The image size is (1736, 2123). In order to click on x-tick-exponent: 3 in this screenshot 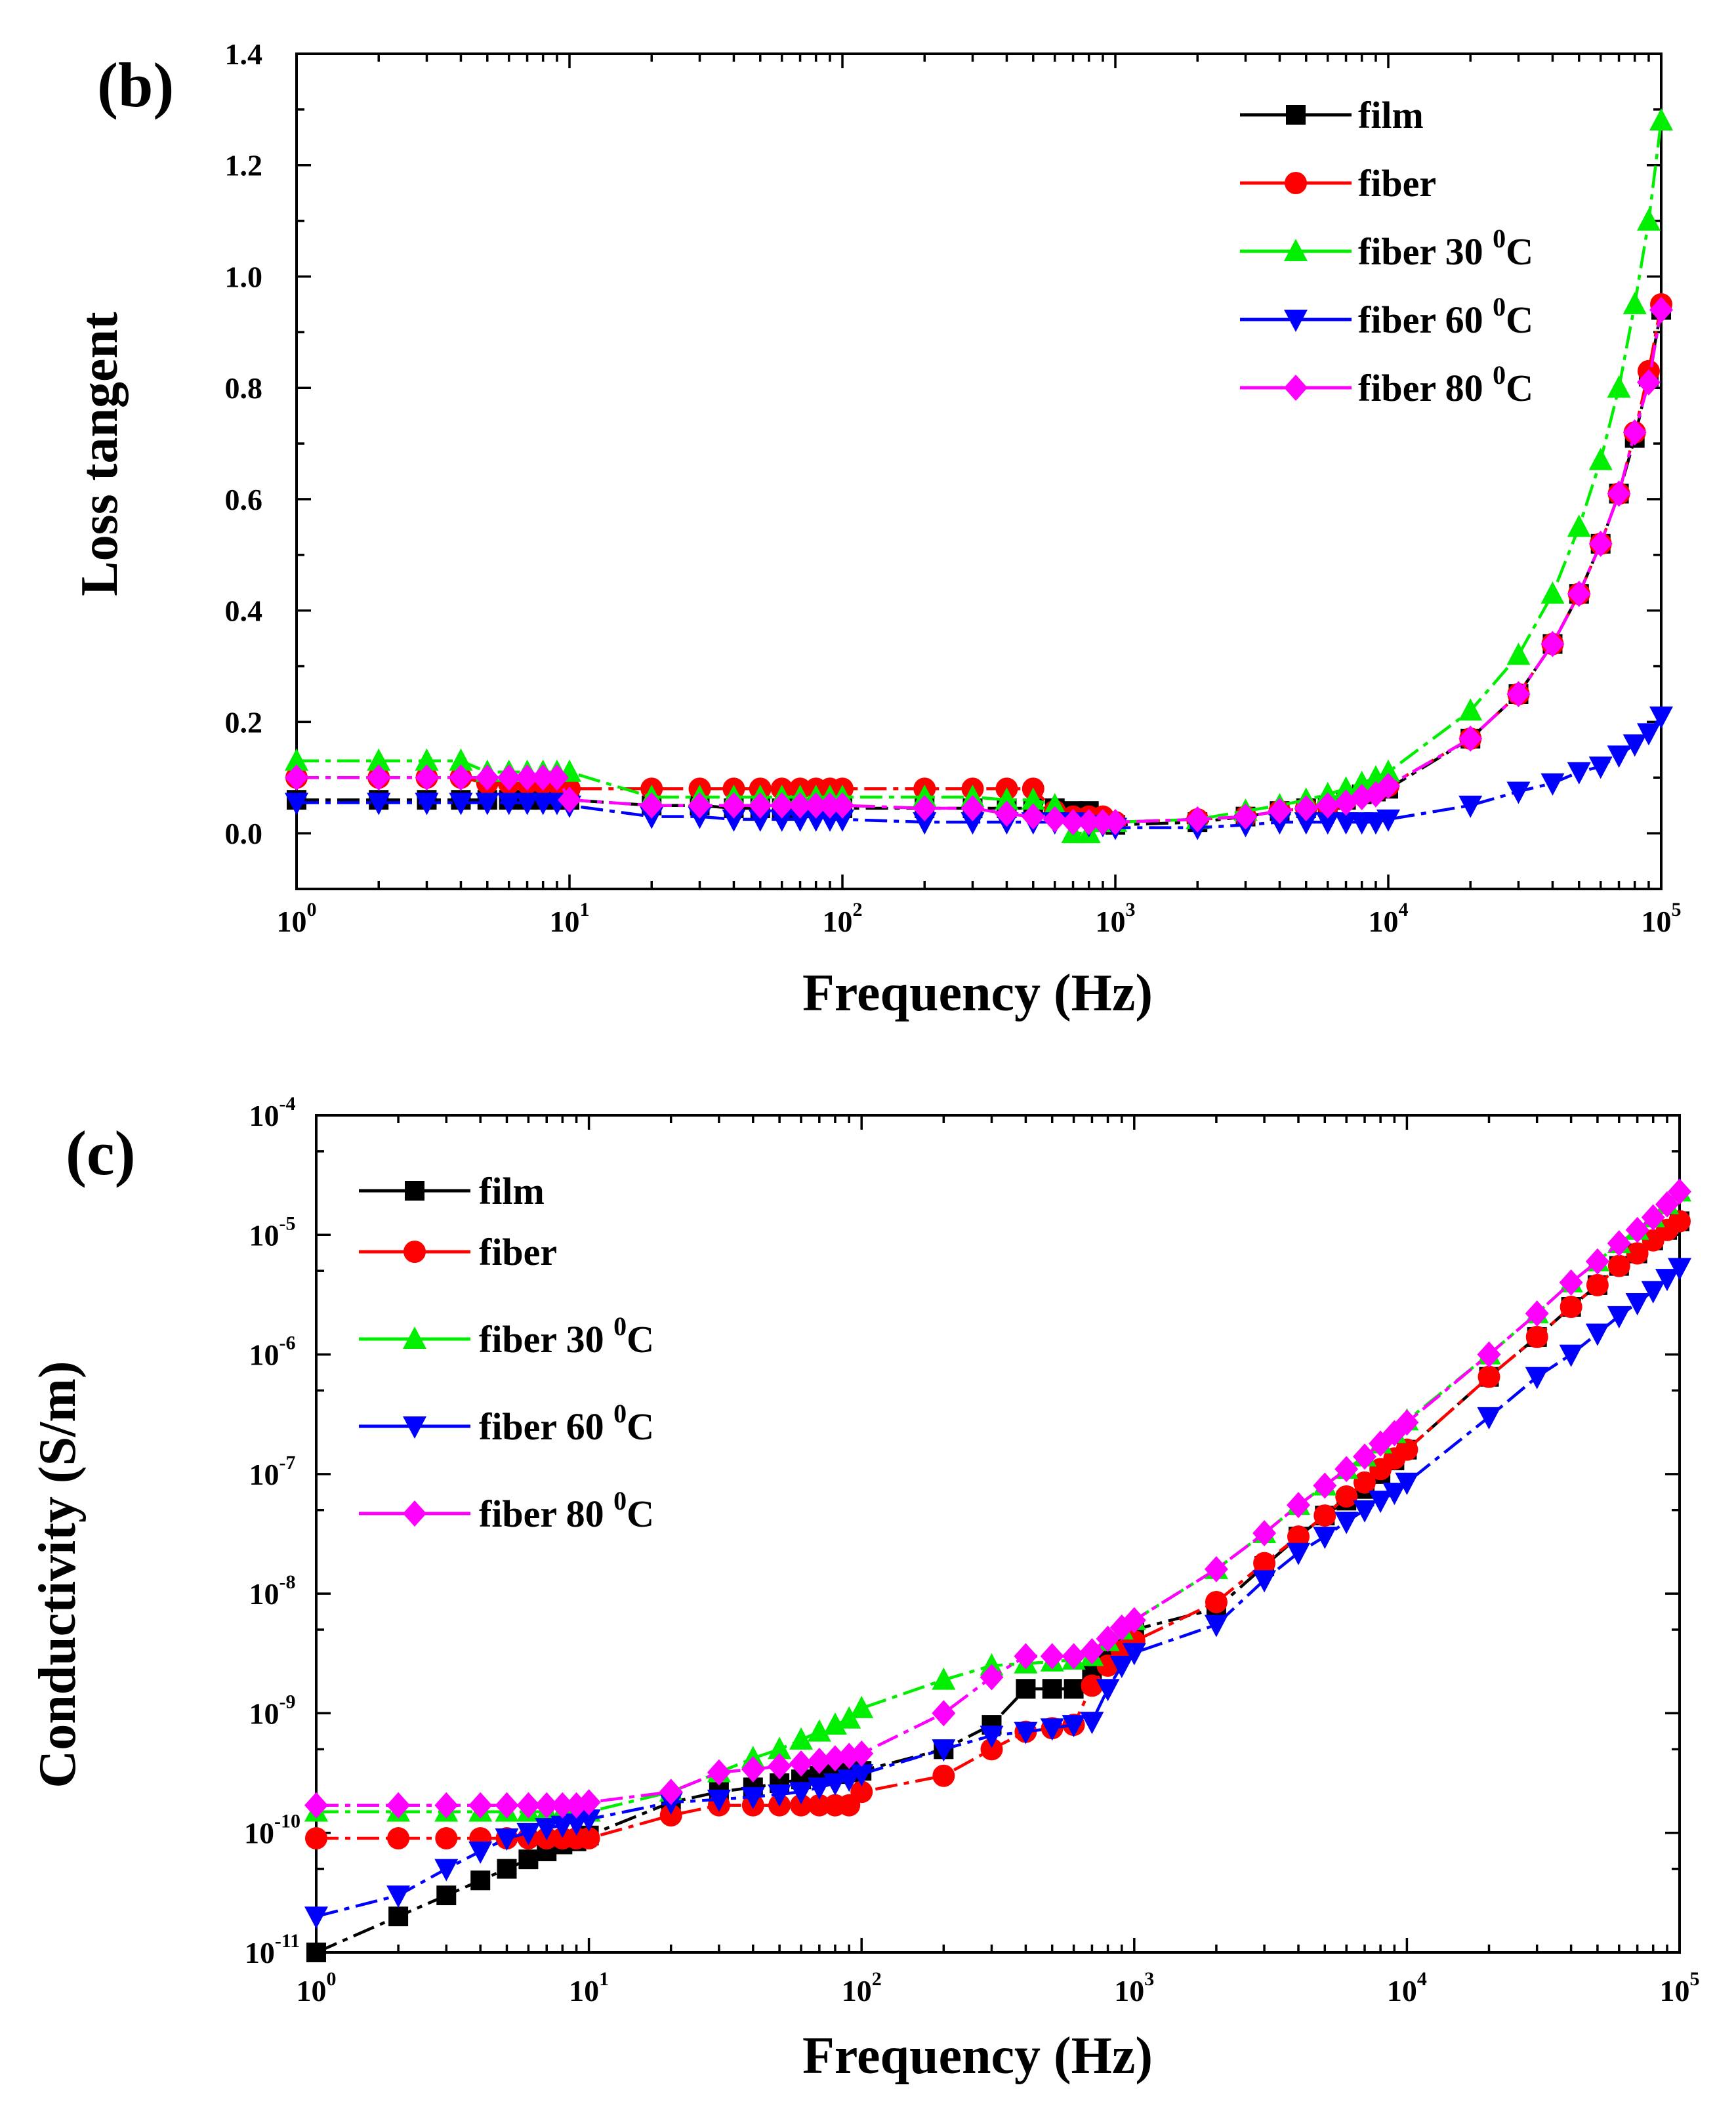, I will do `click(1131, 910)`.